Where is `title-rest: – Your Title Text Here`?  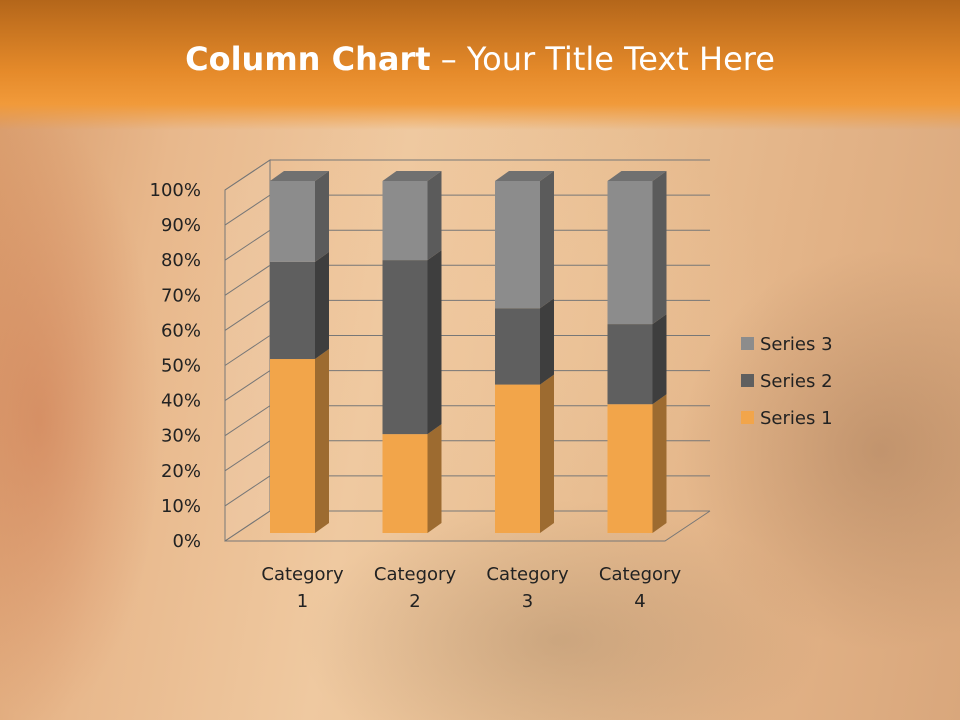
title-rest: – Your Title Text Here is located at coordinates (602, 59).